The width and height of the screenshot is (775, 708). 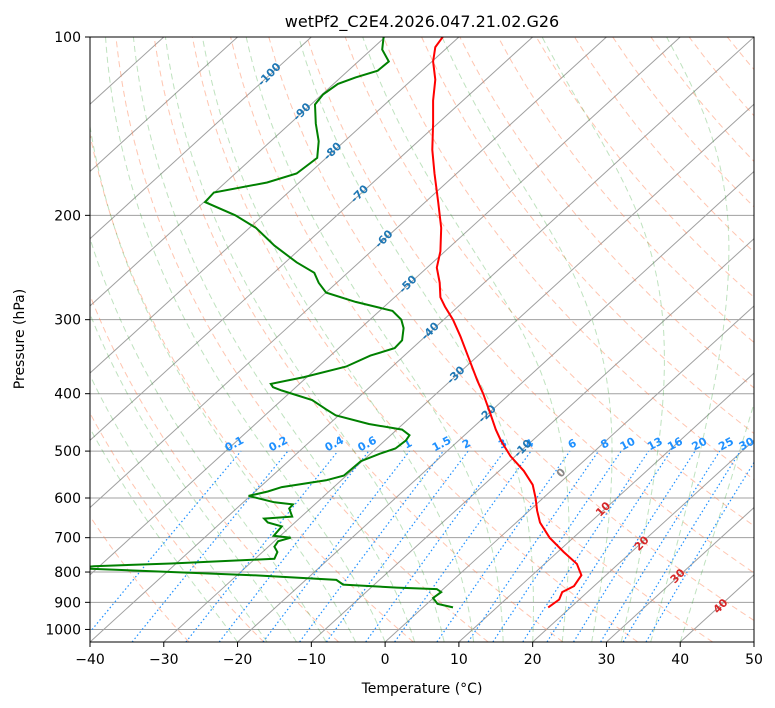 I want to click on mixing-ratio-label: 30, so click(x=747, y=444).